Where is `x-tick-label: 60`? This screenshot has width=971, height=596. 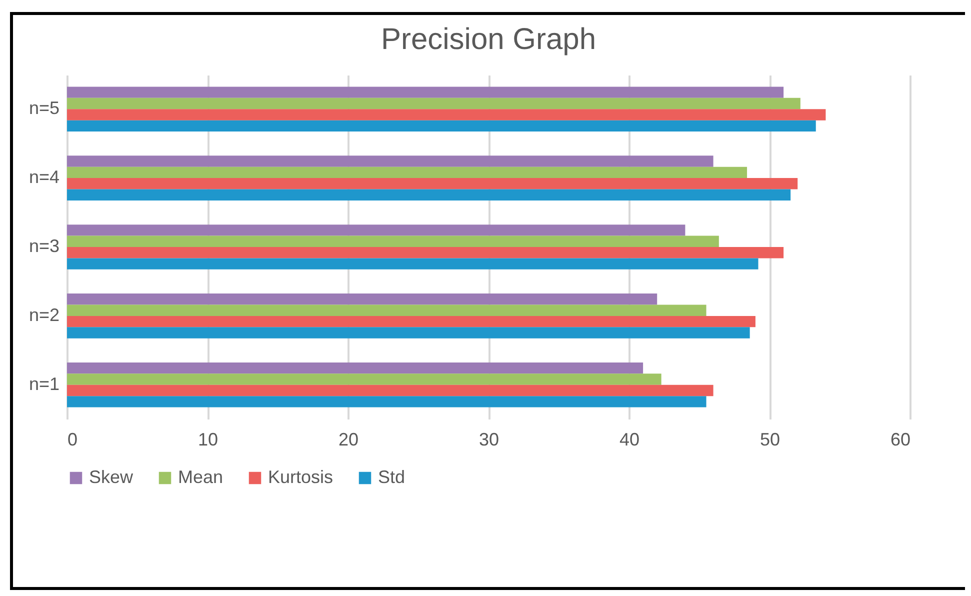
x-tick-label: 60 is located at coordinates (900, 440).